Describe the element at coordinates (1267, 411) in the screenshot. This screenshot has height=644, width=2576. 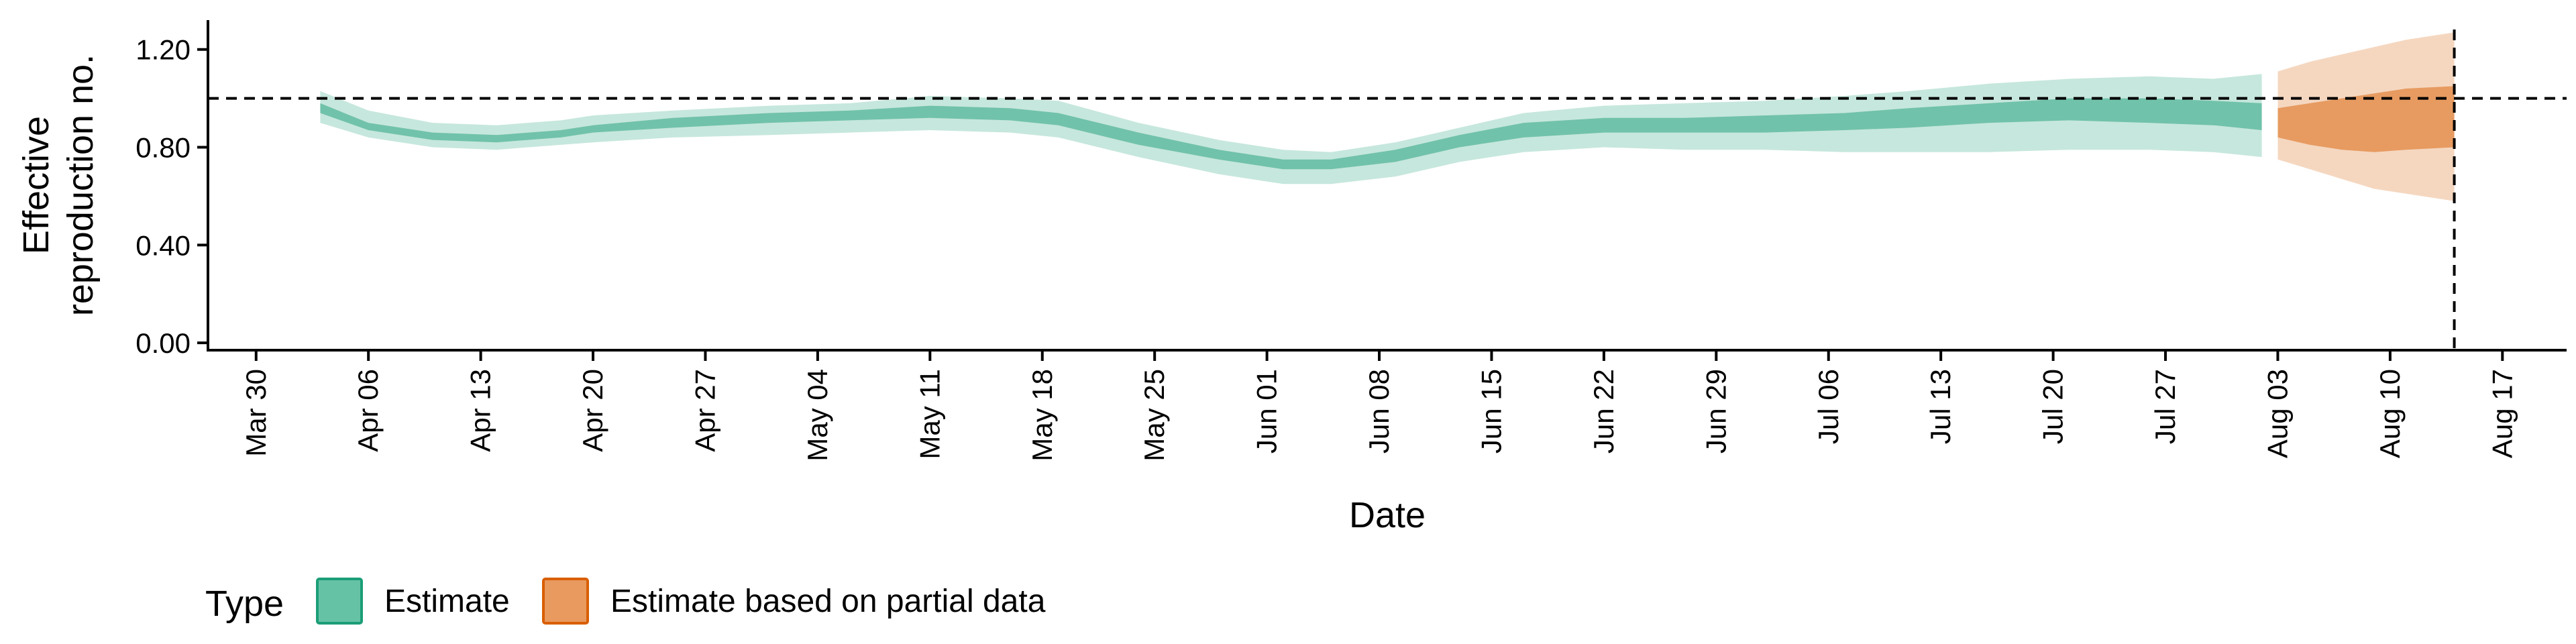
I see `x-tick-label: Jun 01` at that location.